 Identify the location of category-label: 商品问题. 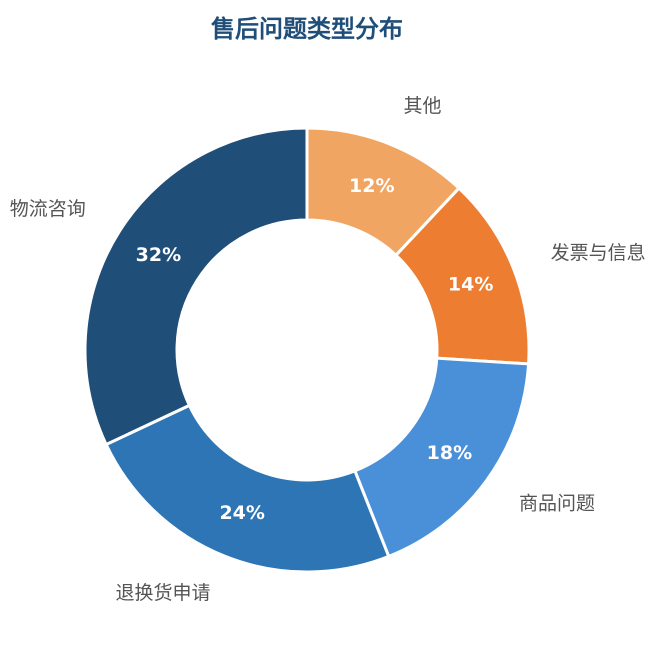
(557, 503).